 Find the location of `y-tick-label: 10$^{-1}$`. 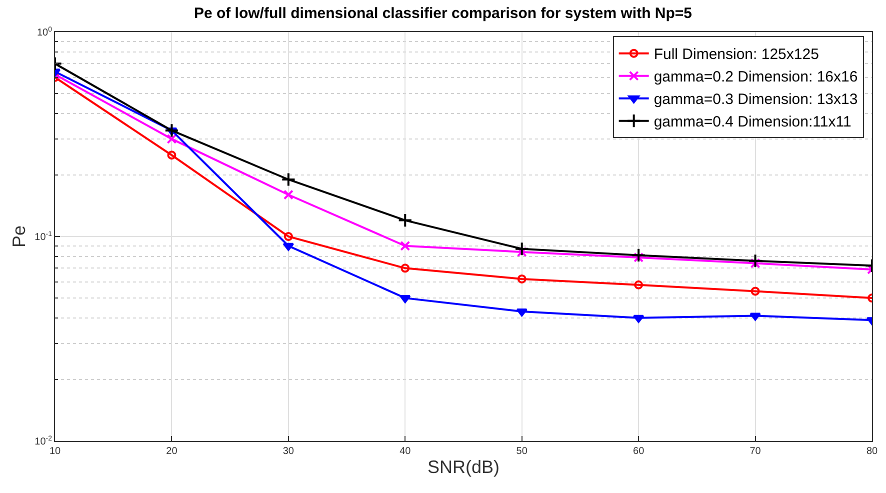

y-tick-label: 10$^{-1}$ is located at coordinates (43, 236).